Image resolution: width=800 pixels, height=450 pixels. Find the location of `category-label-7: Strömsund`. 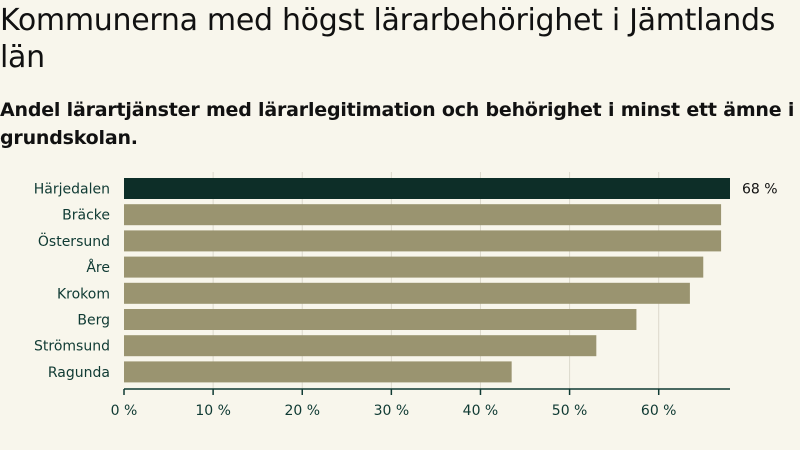

category-label-7: Strömsund is located at coordinates (72, 347).